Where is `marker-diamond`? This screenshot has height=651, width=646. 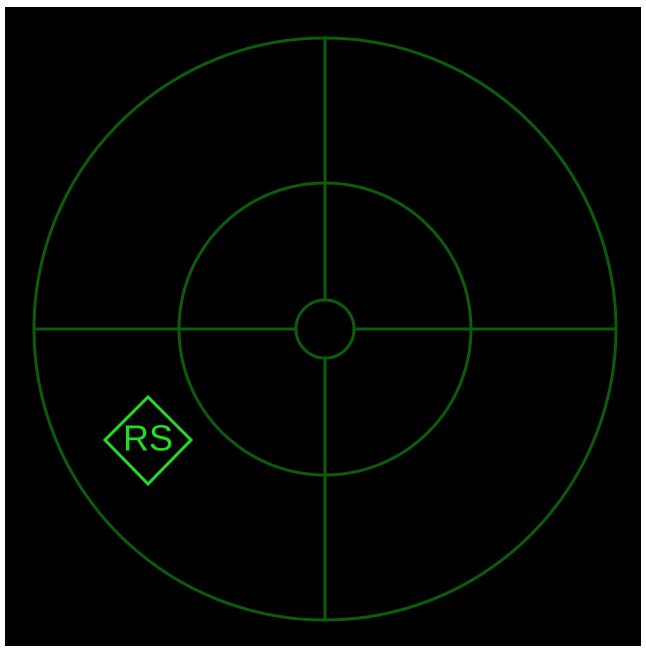 marker-diamond is located at coordinates (148, 440).